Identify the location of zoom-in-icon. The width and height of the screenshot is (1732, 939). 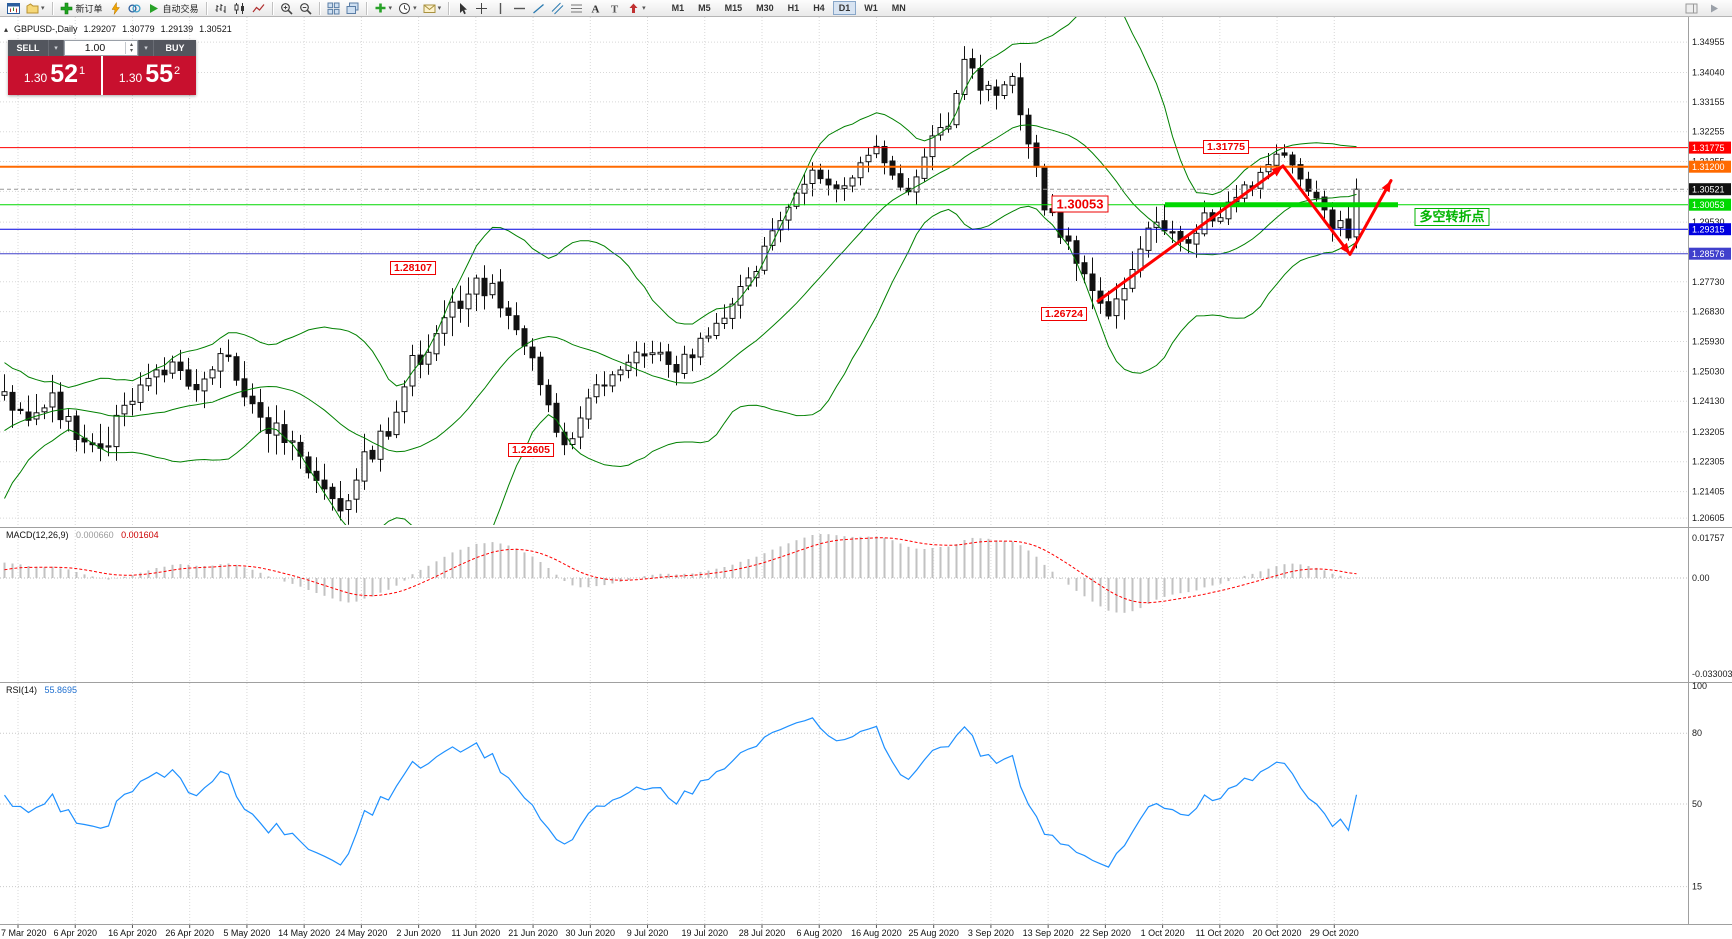
(286, 8).